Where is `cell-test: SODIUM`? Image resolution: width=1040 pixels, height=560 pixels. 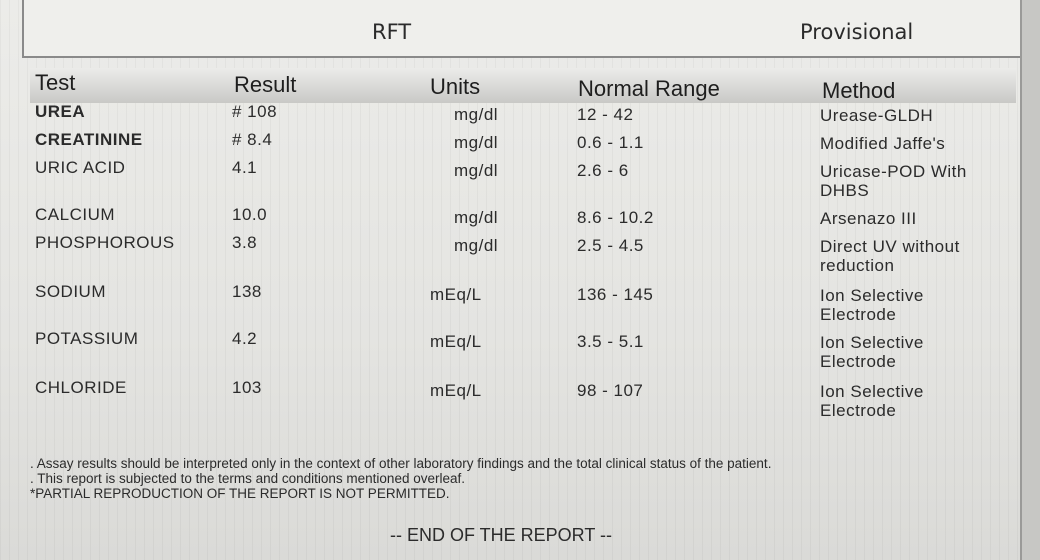
cell-test: SODIUM is located at coordinates (70, 291).